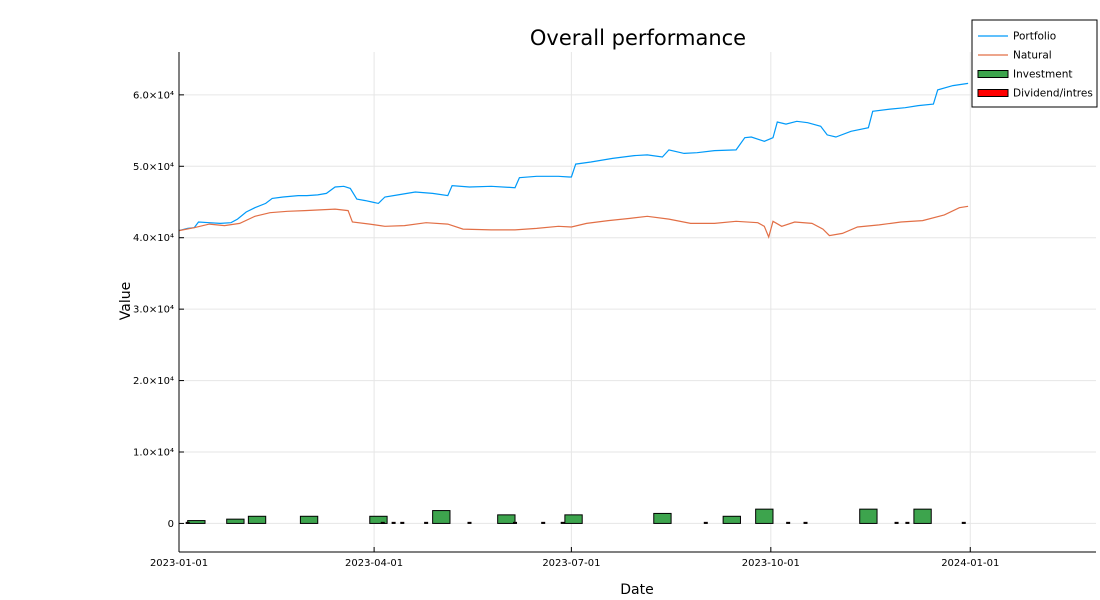 The image size is (1100, 600). What do you see at coordinates (171, 524) in the screenshot?
I see `y-tick-label: 0` at bounding box center [171, 524].